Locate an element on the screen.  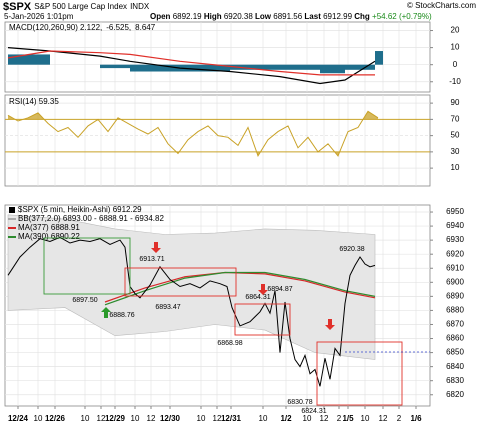
high-label: High is located at coordinates (213, 16).